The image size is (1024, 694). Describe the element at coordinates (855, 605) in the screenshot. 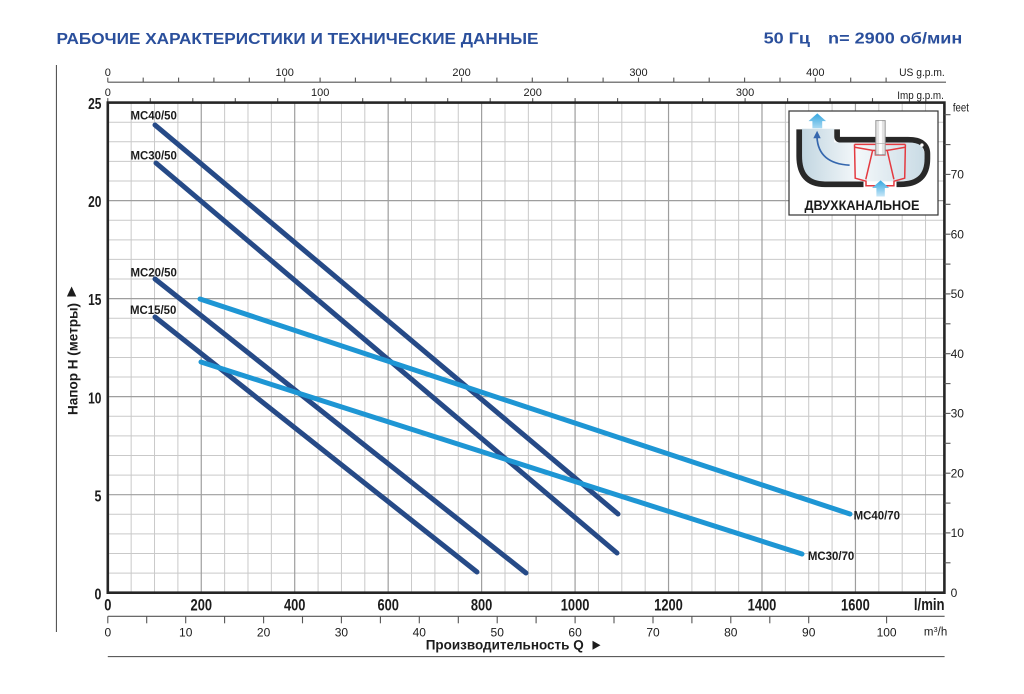

I see `svg-text: 1600` at that location.